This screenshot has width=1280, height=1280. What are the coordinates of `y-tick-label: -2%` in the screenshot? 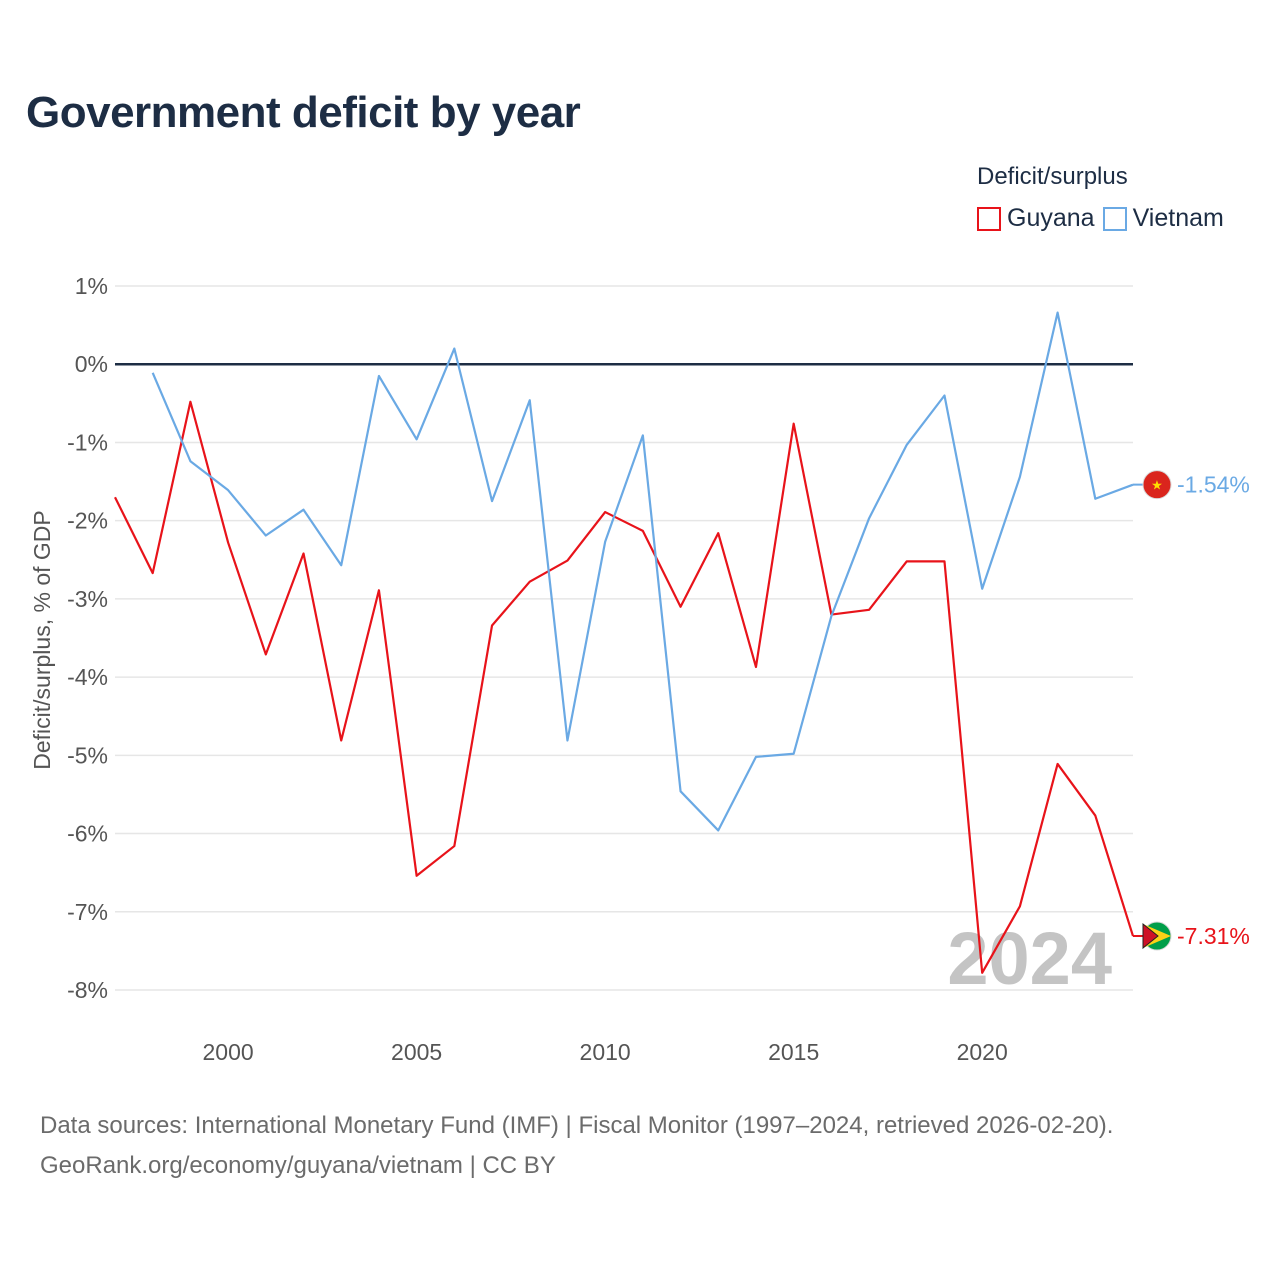 It's located at (87, 521).